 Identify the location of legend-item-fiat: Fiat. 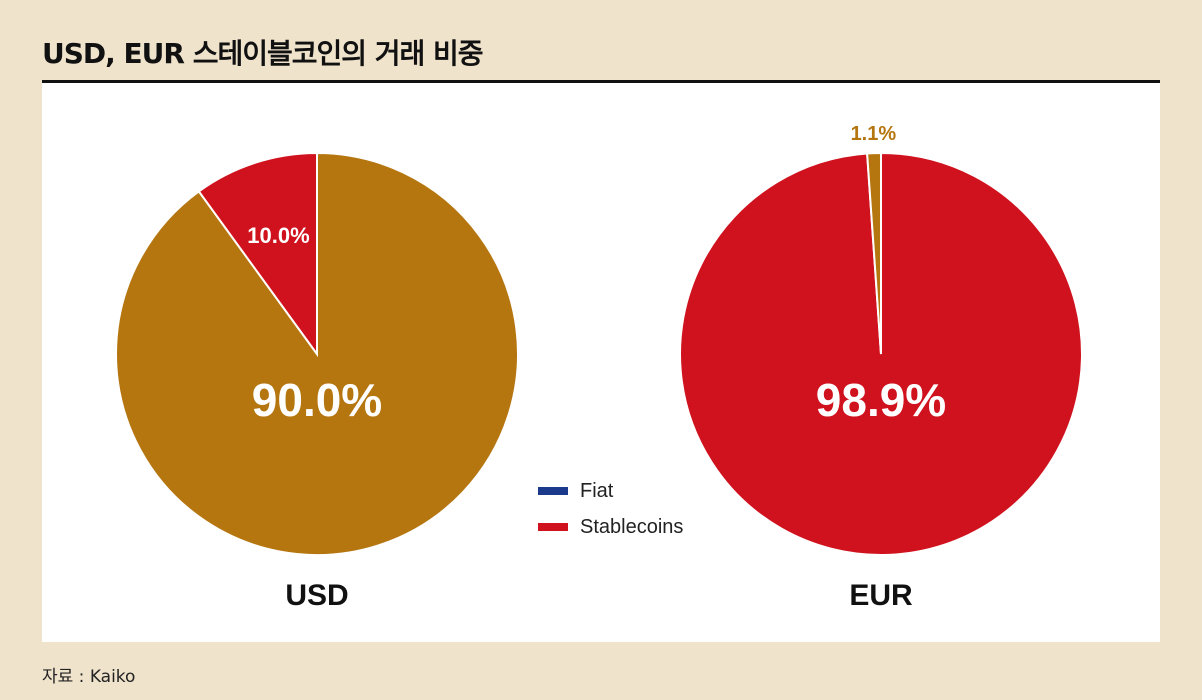
(610, 491).